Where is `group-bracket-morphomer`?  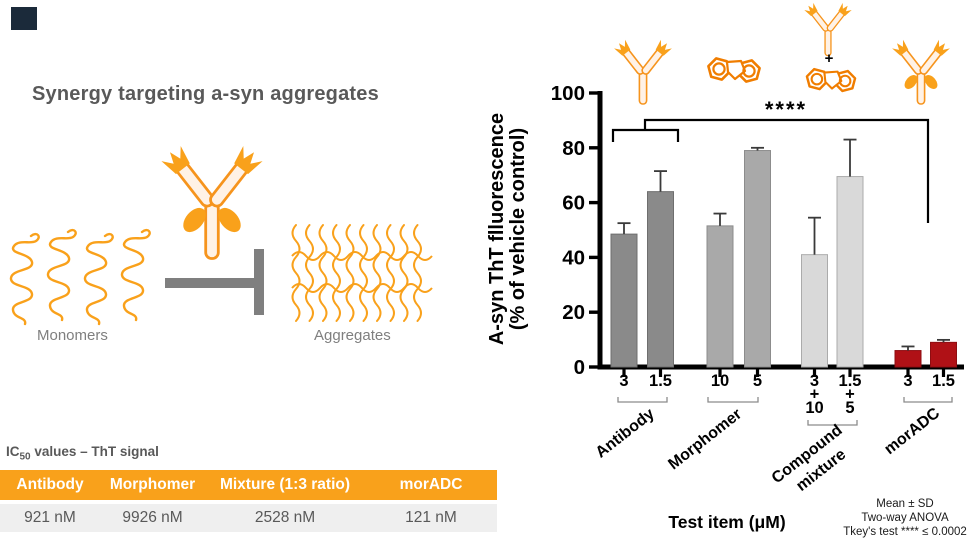 group-bracket-morphomer is located at coordinates (733, 400).